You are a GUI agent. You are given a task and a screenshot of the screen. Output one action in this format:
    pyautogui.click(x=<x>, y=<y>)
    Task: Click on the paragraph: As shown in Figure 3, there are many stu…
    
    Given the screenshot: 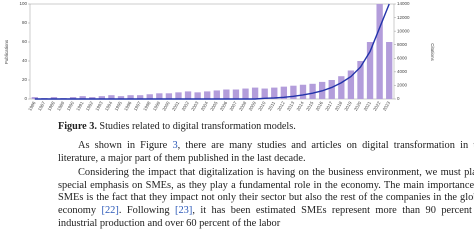 What is the action you would take?
    pyautogui.click(x=266, y=152)
    